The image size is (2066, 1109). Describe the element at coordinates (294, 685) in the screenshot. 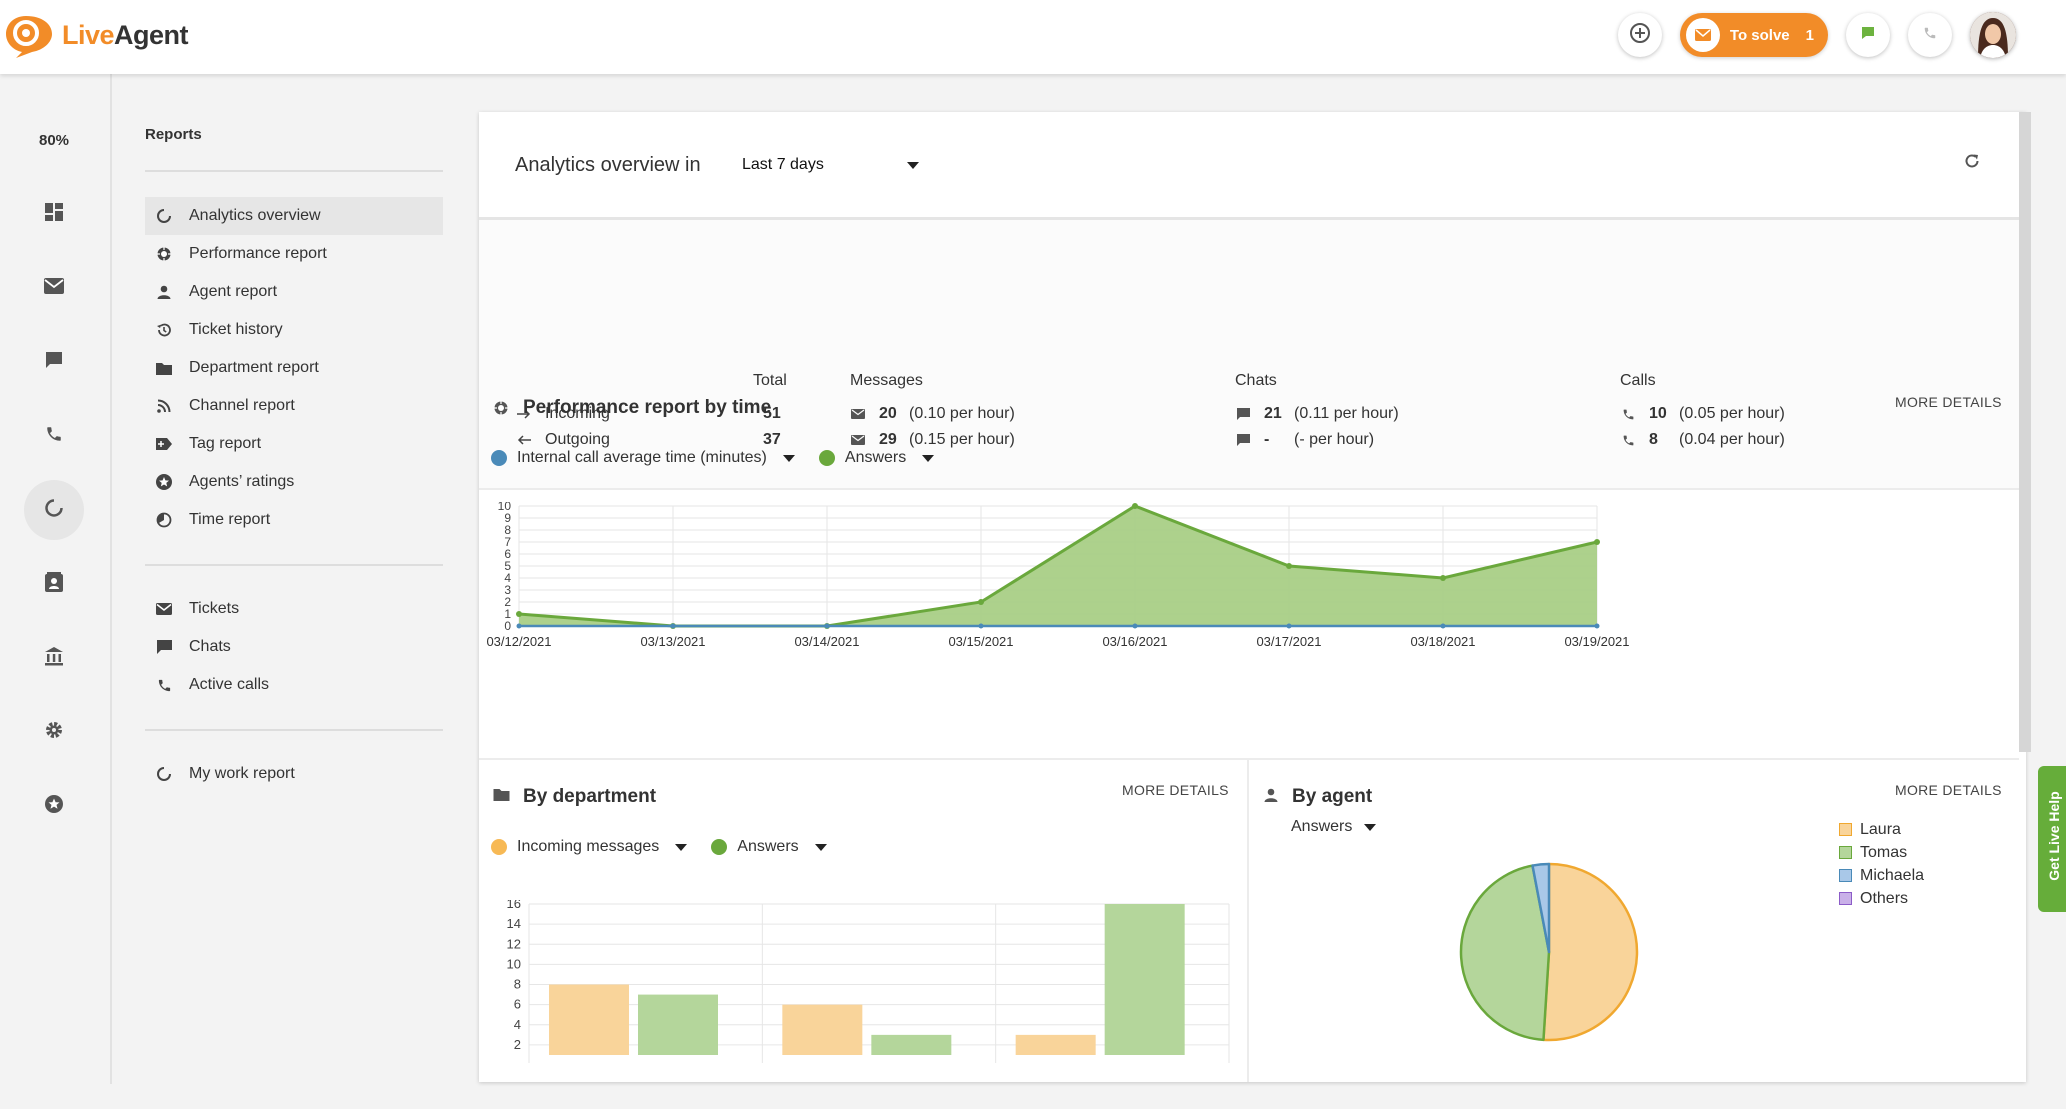

I see `nav-item-active-calls: Active calls` at that location.